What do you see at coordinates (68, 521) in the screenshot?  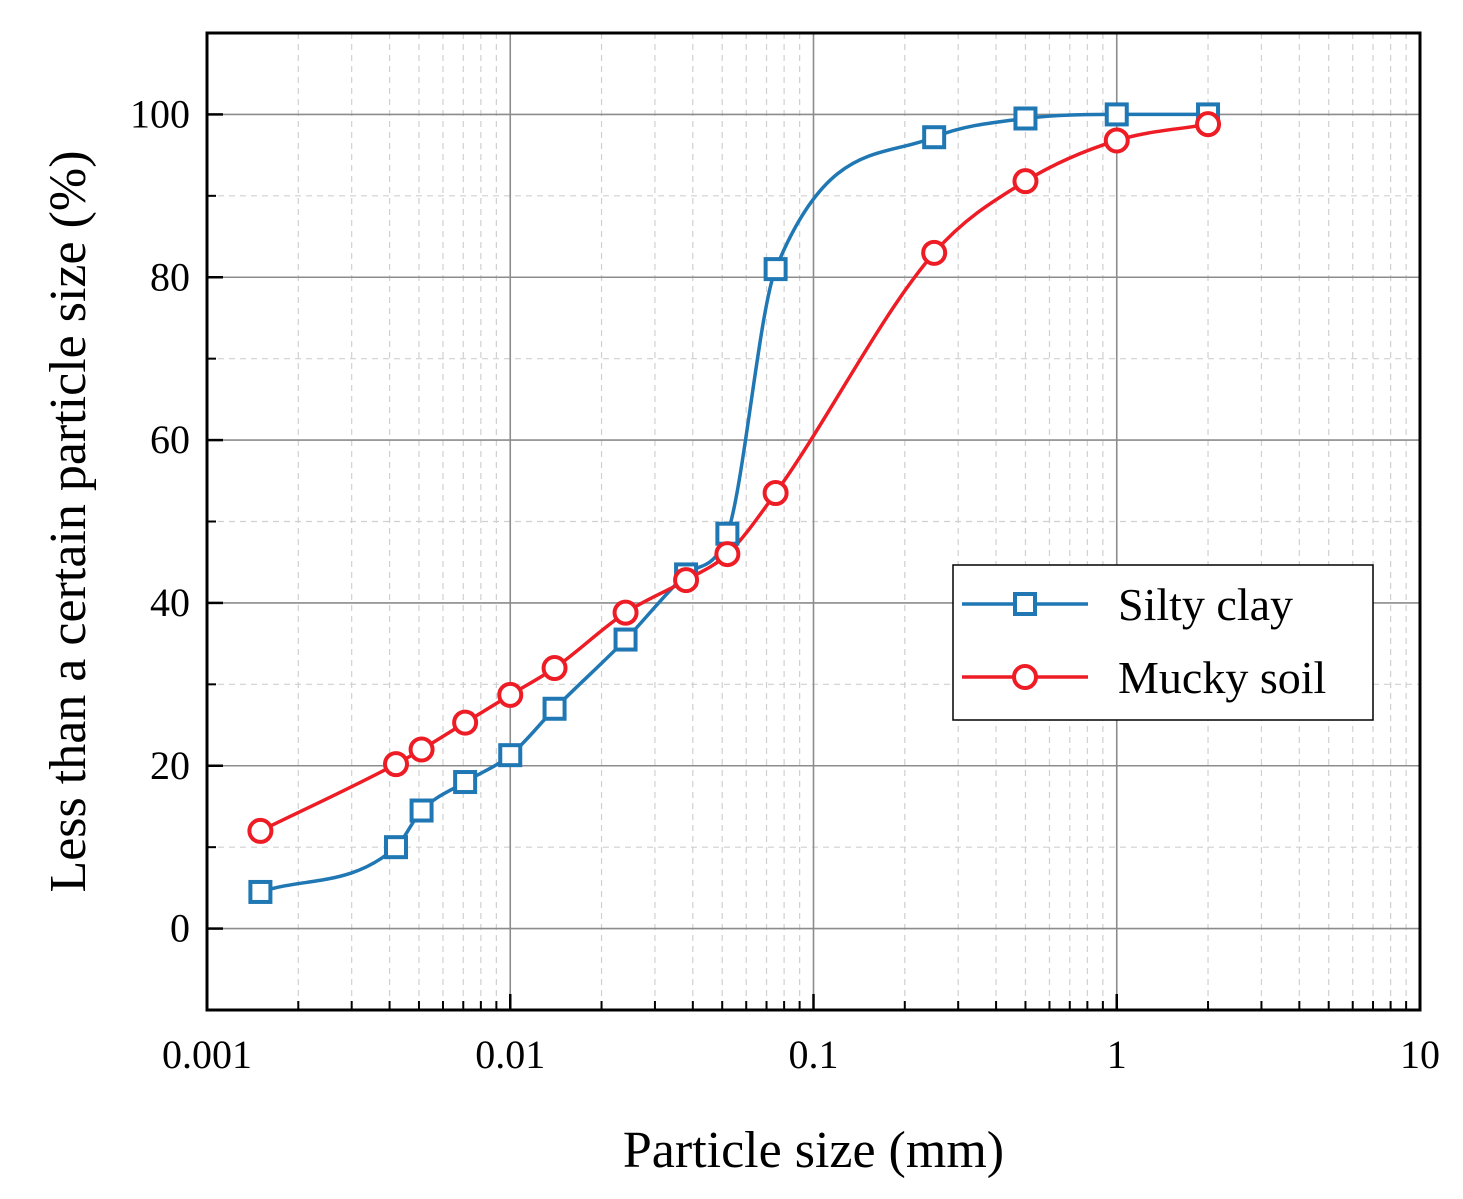 I see `y-axis-title: Less than a certain particle size (%)` at bounding box center [68, 521].